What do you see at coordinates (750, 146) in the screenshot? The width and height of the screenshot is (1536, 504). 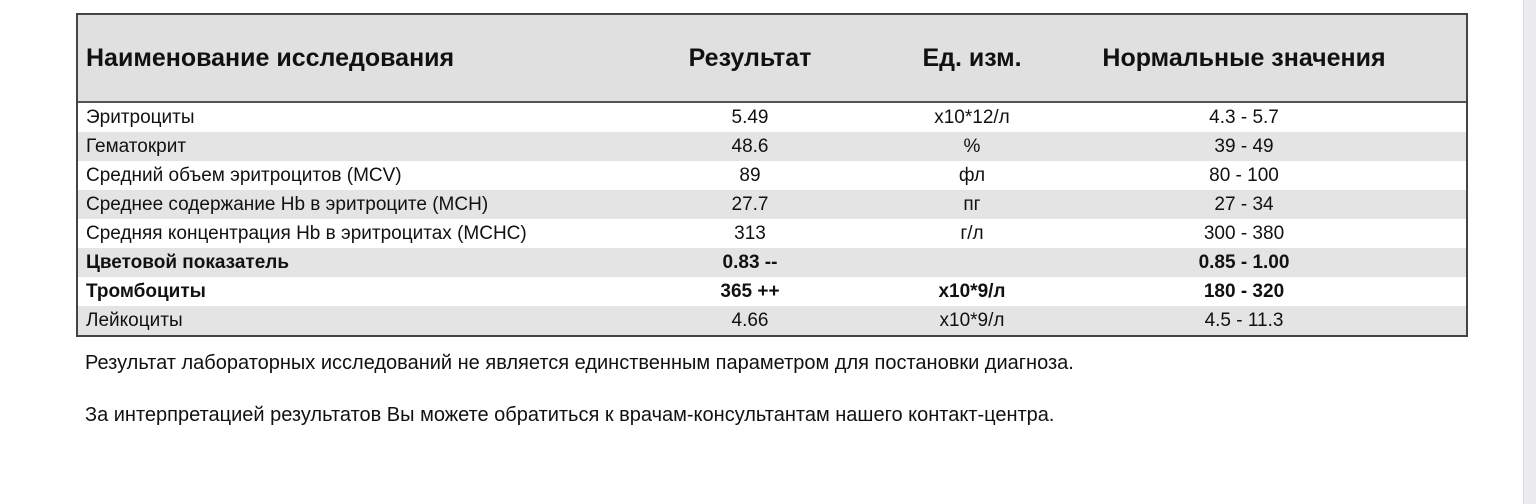 I see `cell-result: 48.6` at bounding box center [750, 146].